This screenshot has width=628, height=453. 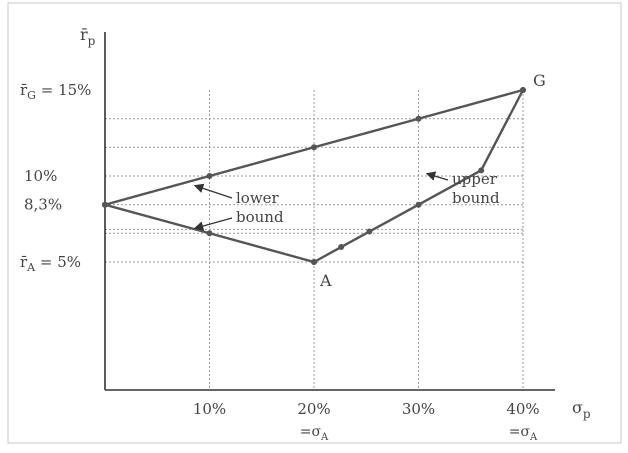 I want to click on y-tick-label-0: r̄G = 15%, so click(x=55, y=91).